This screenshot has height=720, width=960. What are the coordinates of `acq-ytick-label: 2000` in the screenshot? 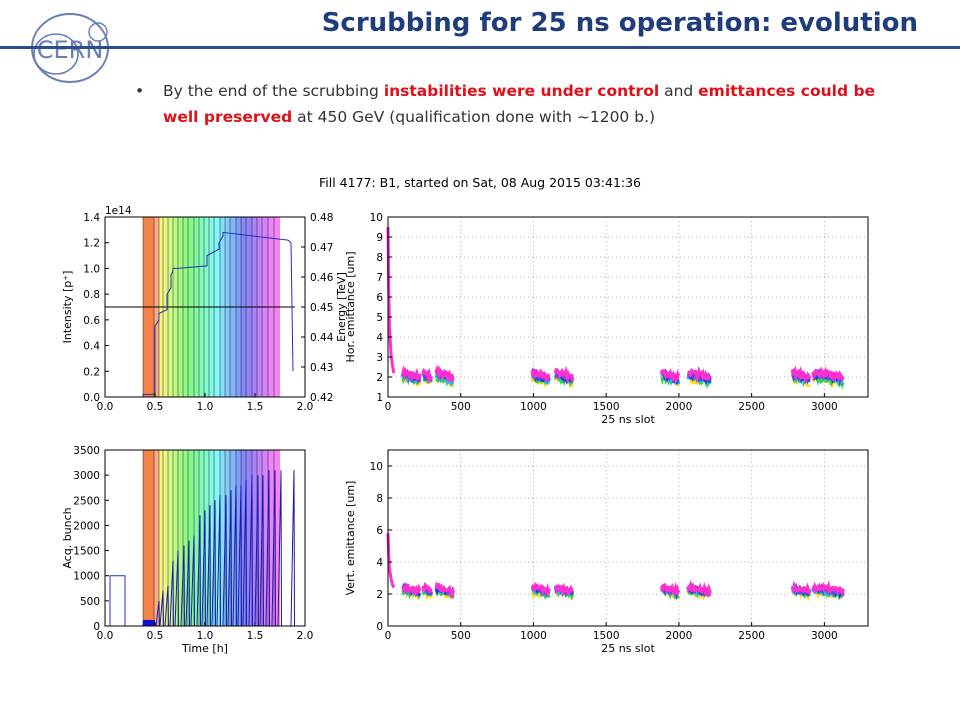 It's located at (86, 526).